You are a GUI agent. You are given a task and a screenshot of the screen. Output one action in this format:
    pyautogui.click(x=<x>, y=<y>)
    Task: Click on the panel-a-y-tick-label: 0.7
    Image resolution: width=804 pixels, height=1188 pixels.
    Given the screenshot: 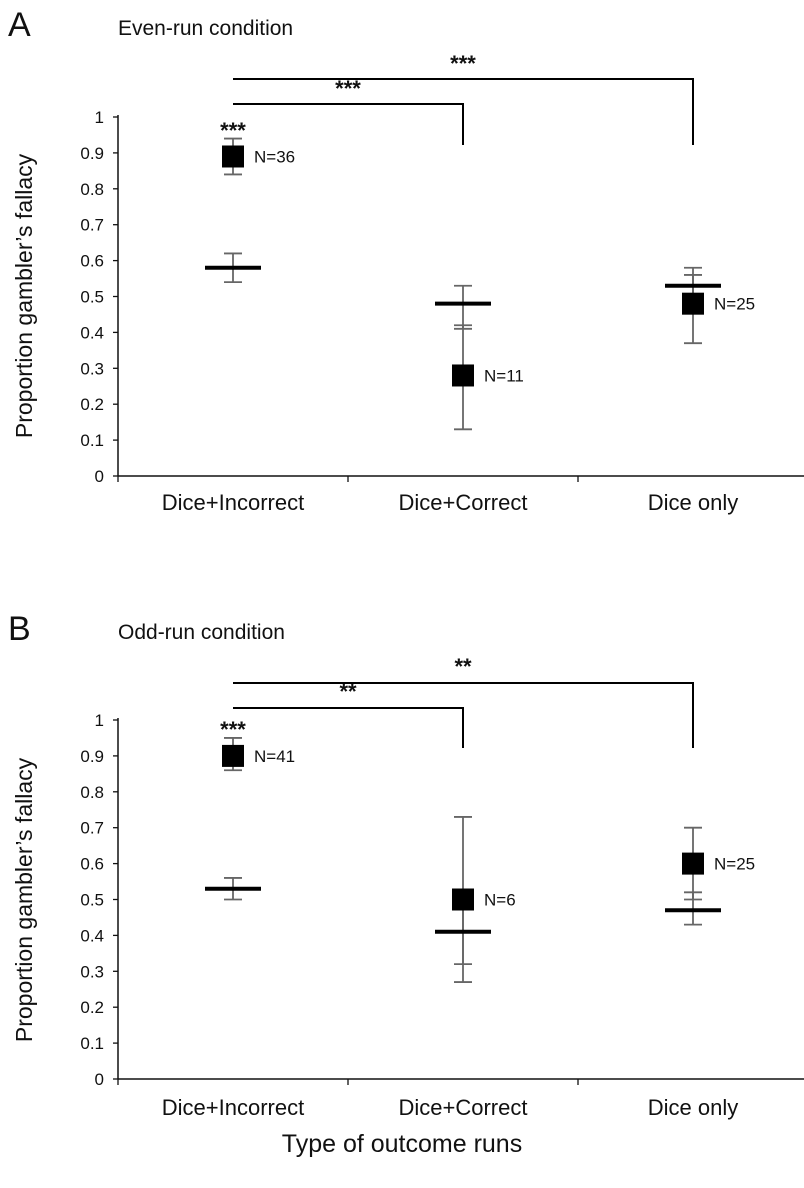 What is the action you would take?
    pyautogui.click(x=92, y=225)
    